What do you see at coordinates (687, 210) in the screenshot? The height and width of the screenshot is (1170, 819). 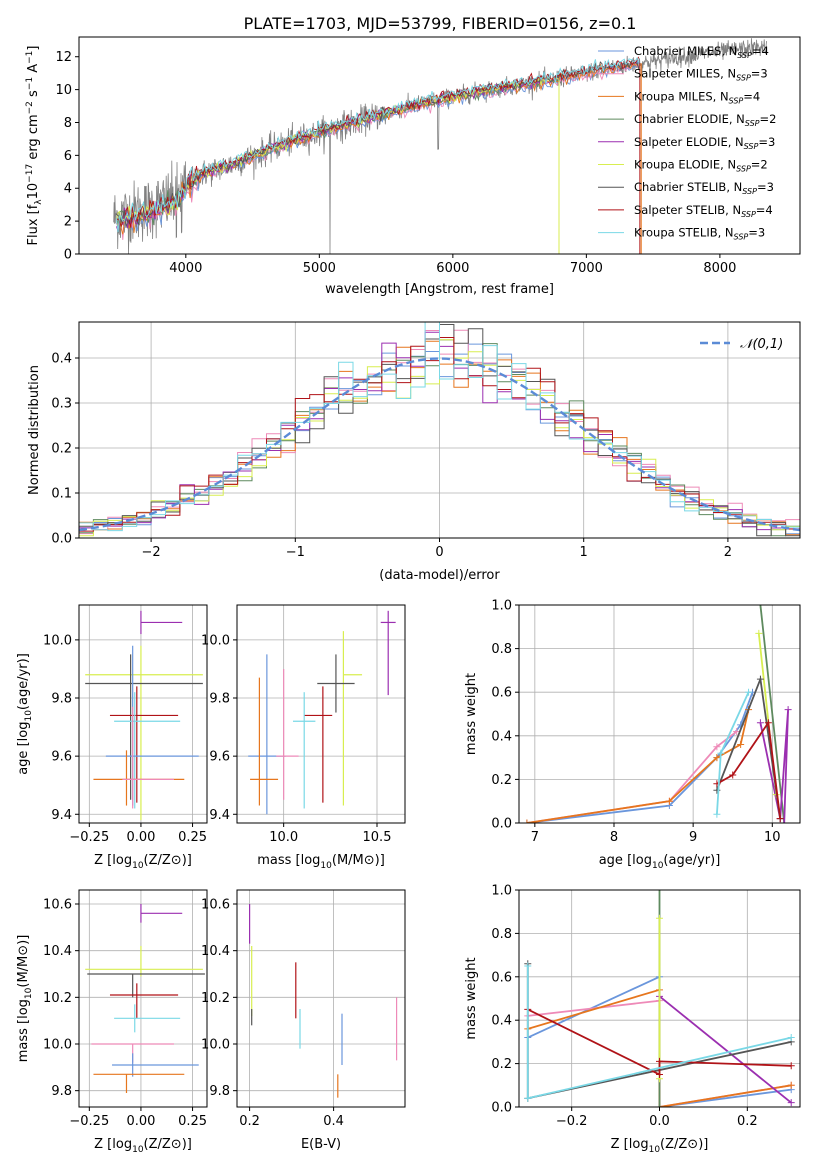 I see `legend-label-text: Salpeter STELIB, N` at bounding box center [687, 210].